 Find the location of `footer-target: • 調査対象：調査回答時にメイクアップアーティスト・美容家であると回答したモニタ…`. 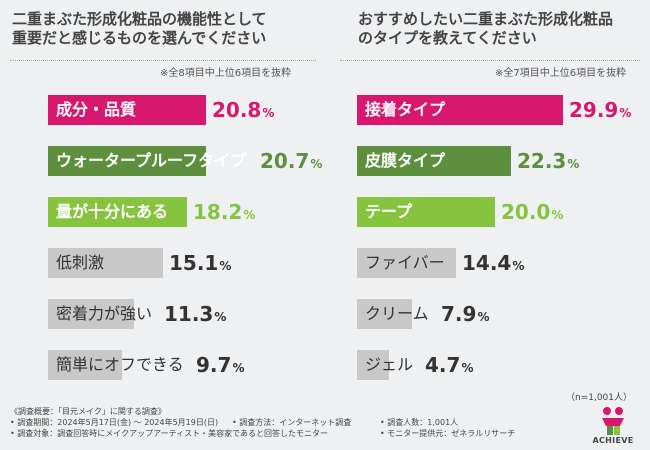

footer-target: • 調査対象：調査回答時にメイクアップアーティスト・美容家であると回答したモニタ… is located at coordinates (169, 433).